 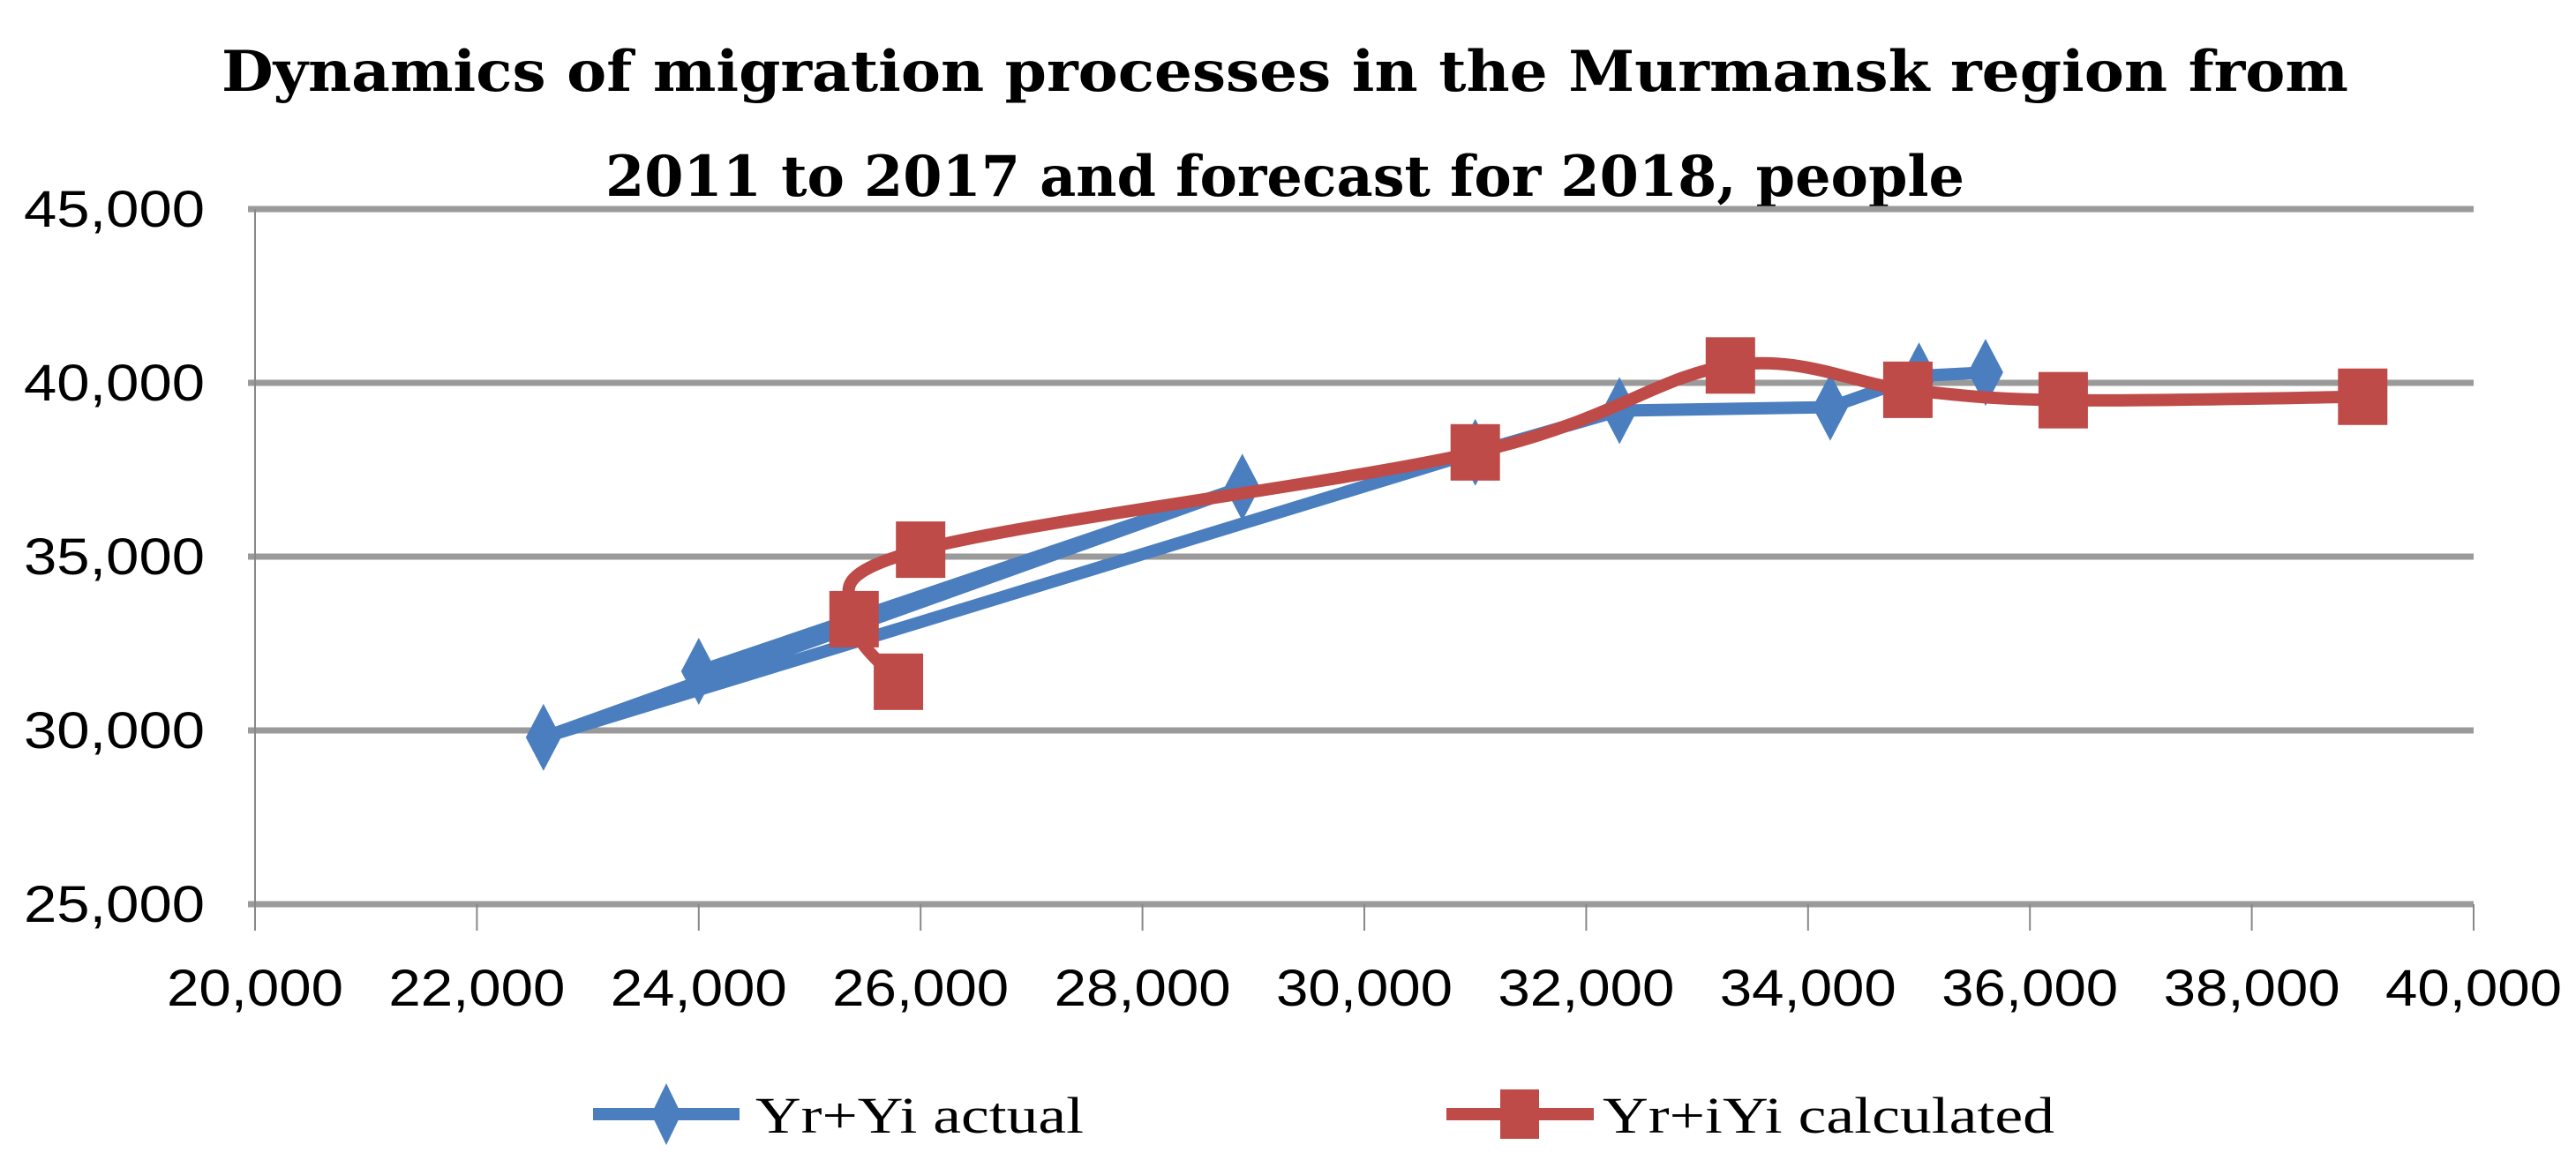 I want to click on legend: Yr+Yi actual Yr+iYi calculated, so click(x=1323, y=1114).